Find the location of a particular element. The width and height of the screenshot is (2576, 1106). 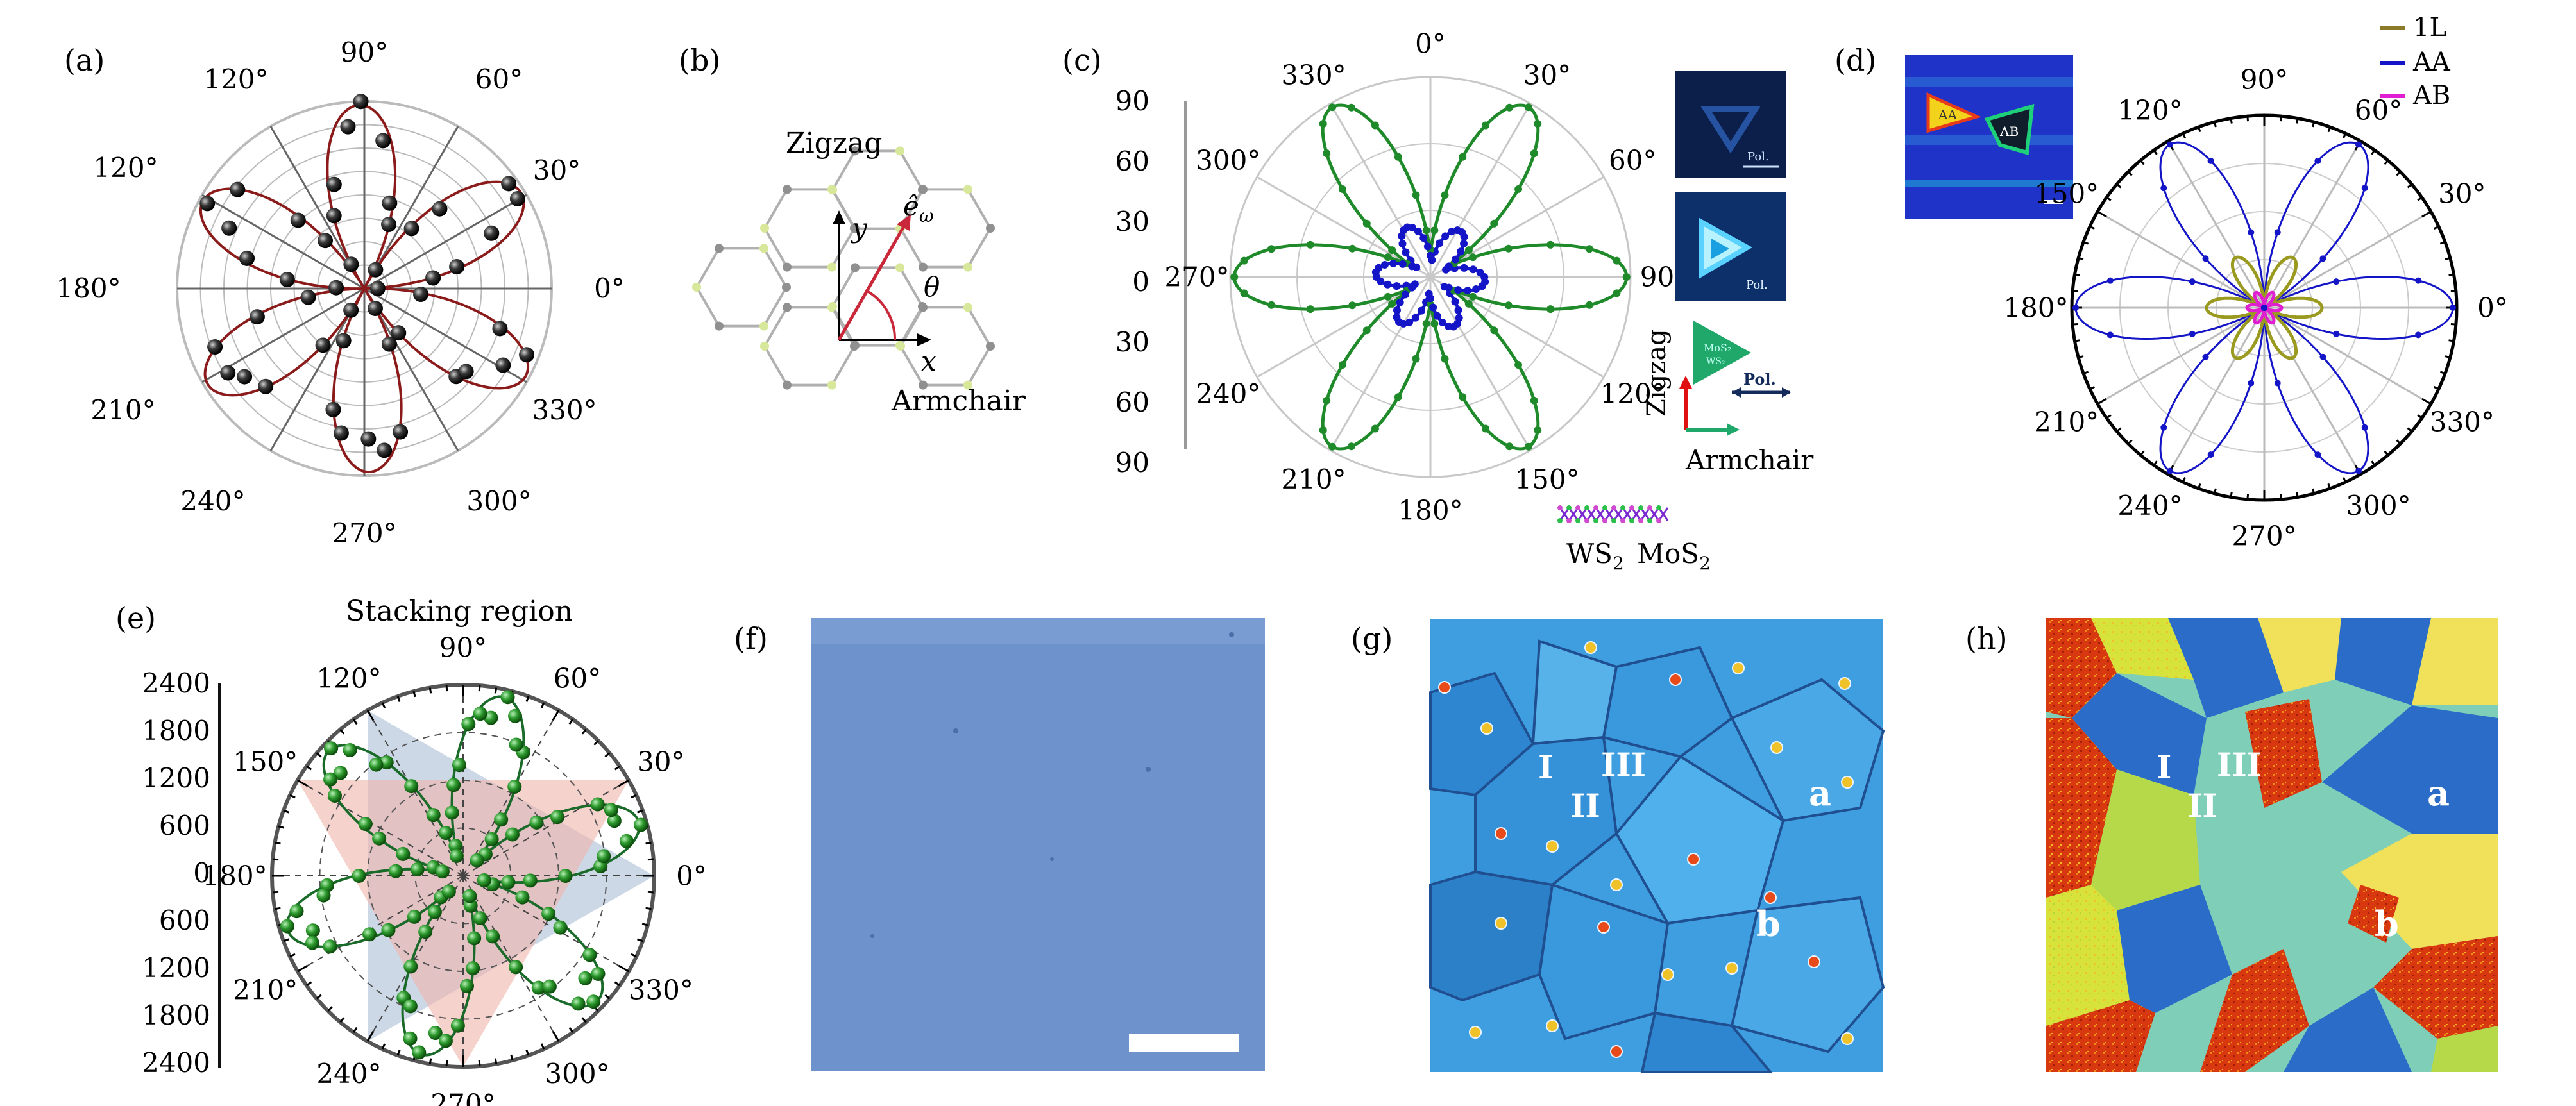

optical-image-highlight is located at coordinates (1038, 631).